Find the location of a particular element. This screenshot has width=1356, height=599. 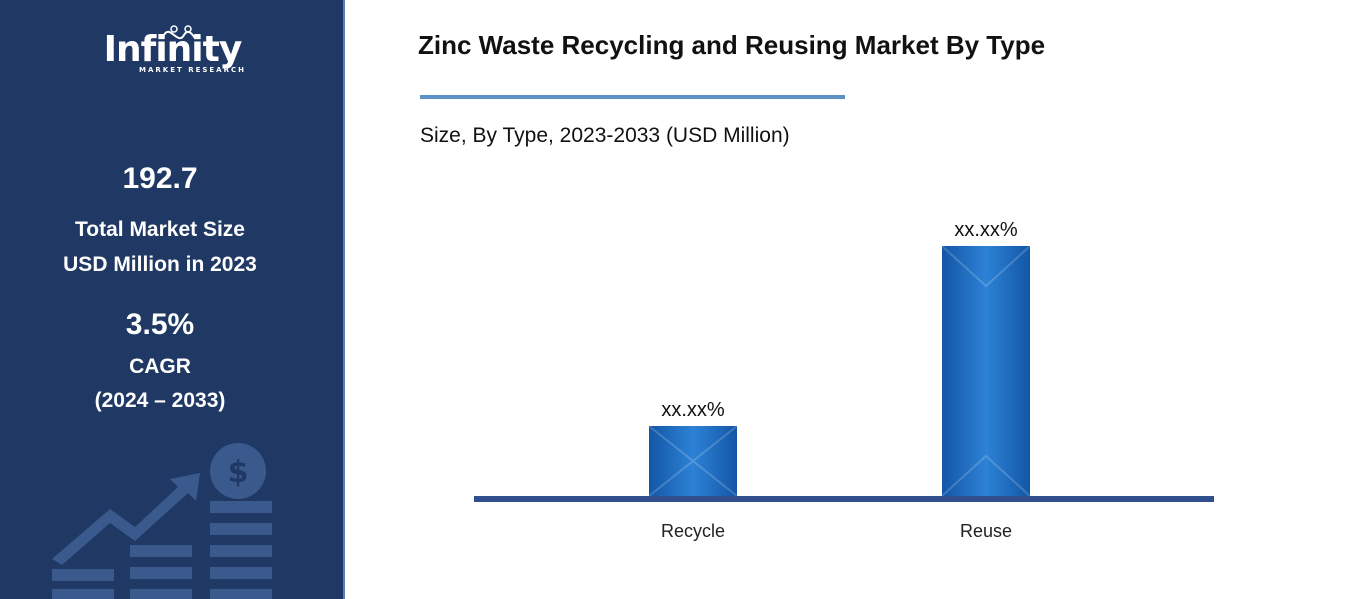

bar-reuse is located at coordinates (986, 371).